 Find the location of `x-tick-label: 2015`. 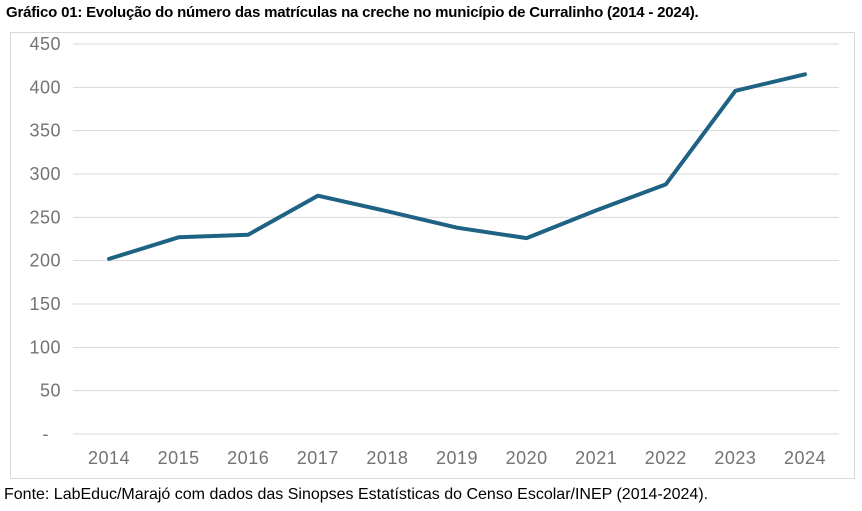

x-tick-label: 2015 is located at coordinates (179, 458).